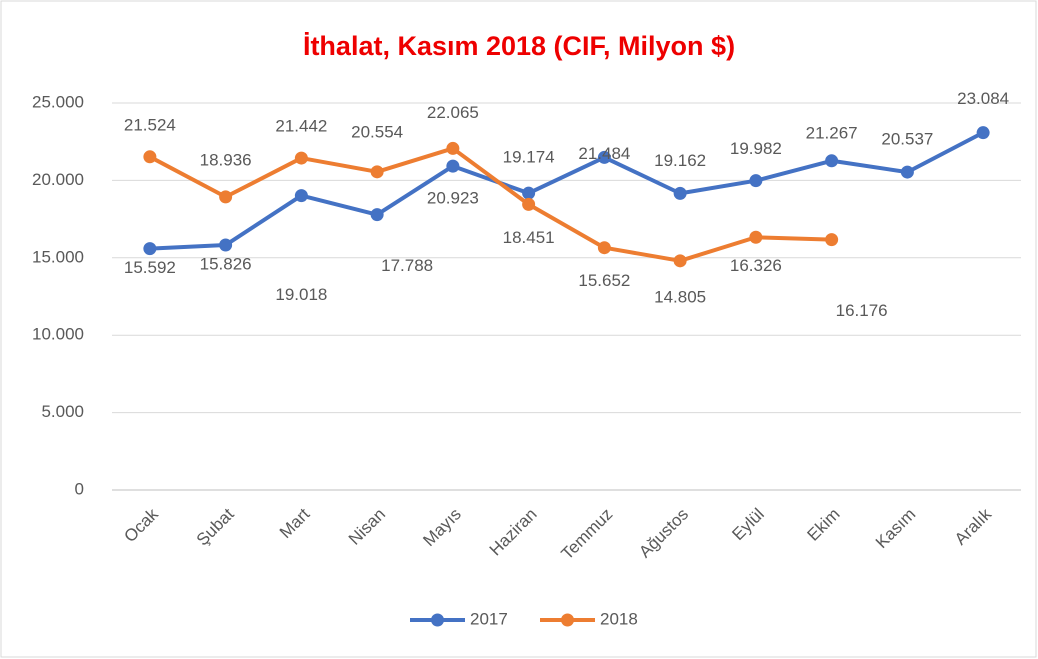  I want to click on y-tick-label: 15.000, so click(58, 256).